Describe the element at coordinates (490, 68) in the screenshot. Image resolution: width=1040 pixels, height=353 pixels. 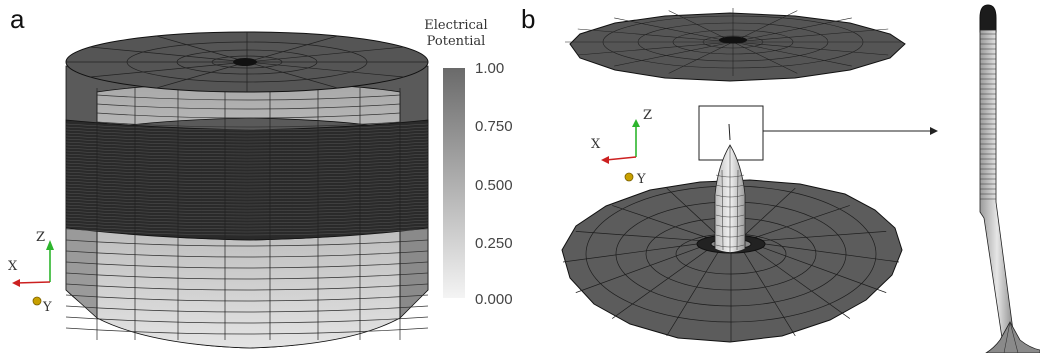
I see `colorbar-tick: 1.00` at that location.